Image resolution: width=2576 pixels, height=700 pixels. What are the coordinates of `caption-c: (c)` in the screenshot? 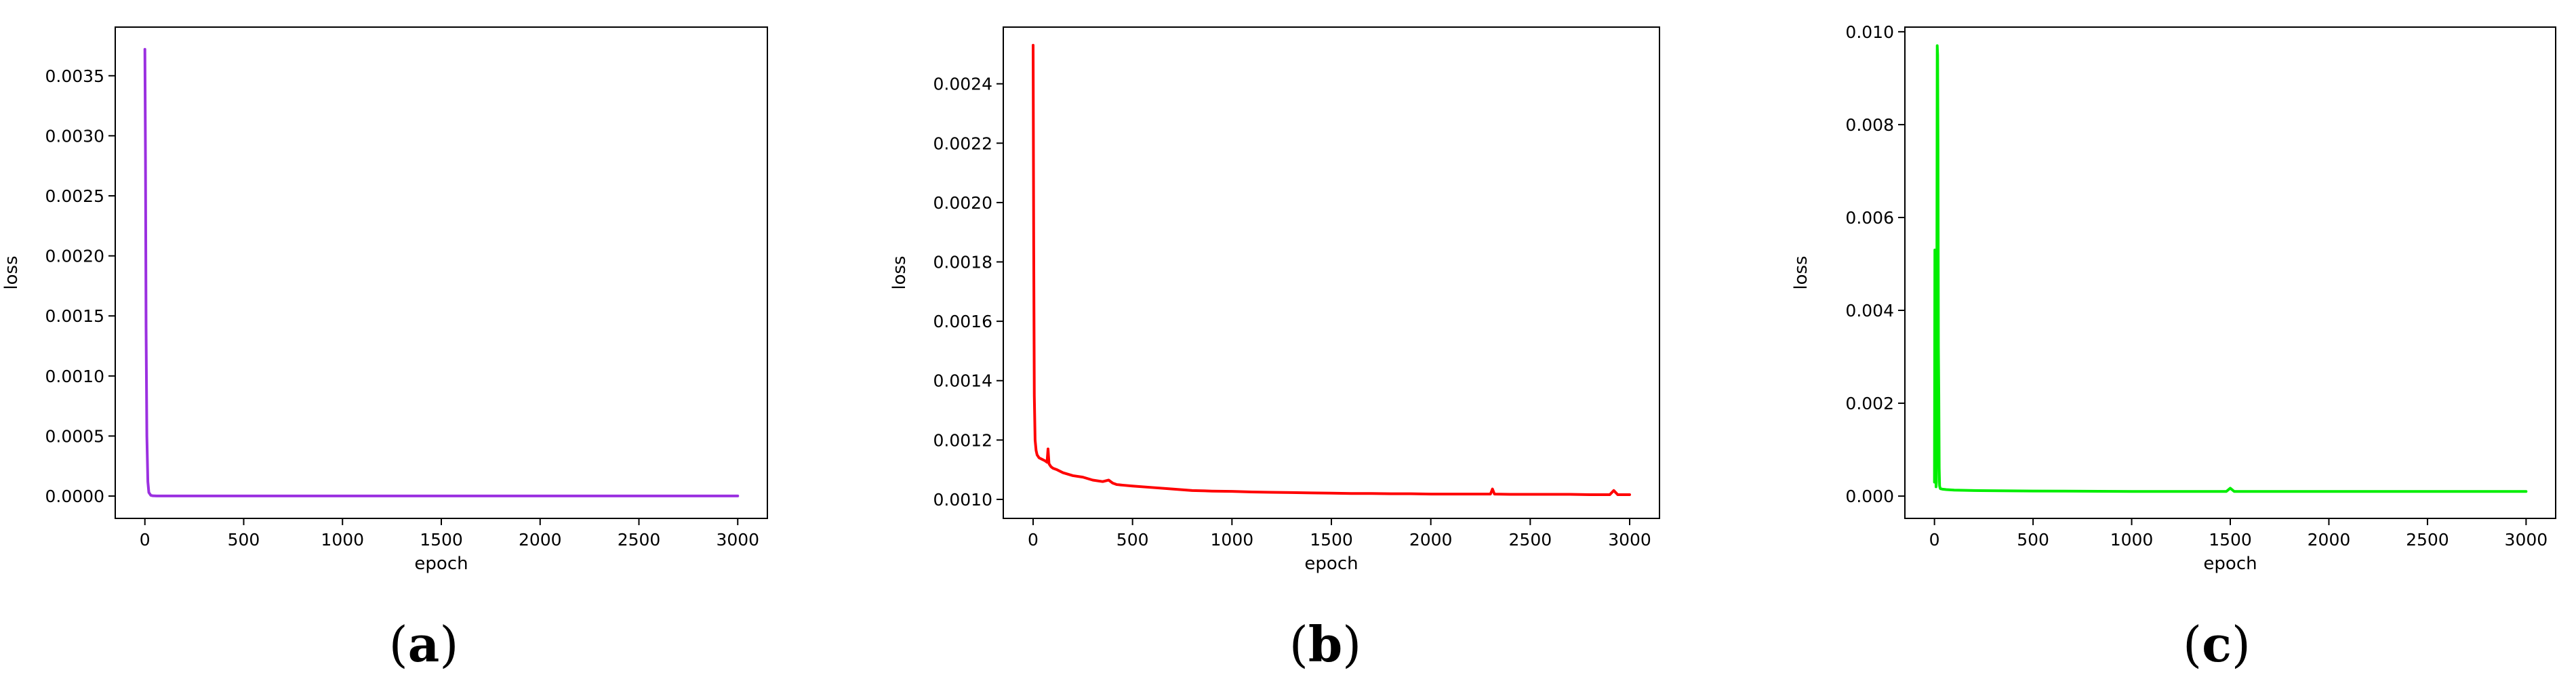 It's located at (2216, 644).